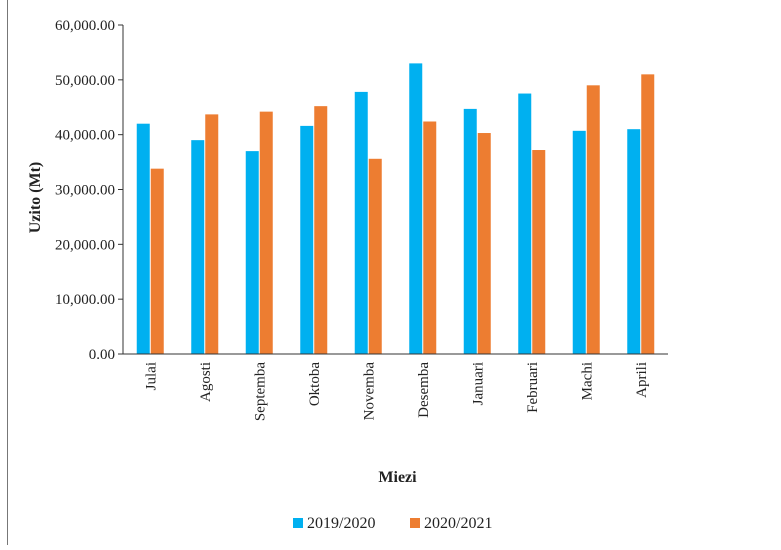 The image size is (781, 550). I want to click on y-tick-label: 50,000.00, so click(85, 81).